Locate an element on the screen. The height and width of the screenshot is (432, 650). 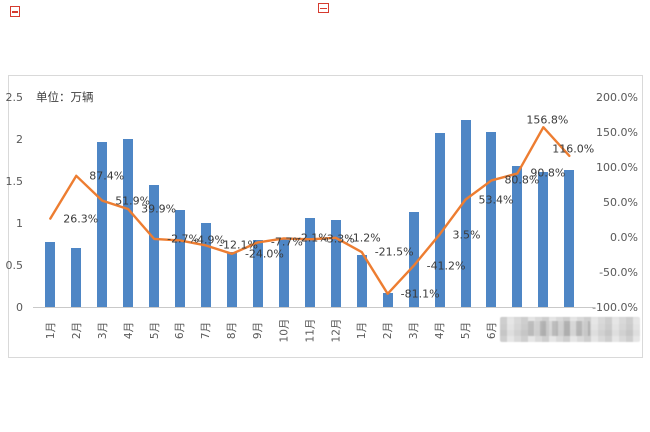
data-label: 26.3% is located at coordinates (81, 219).